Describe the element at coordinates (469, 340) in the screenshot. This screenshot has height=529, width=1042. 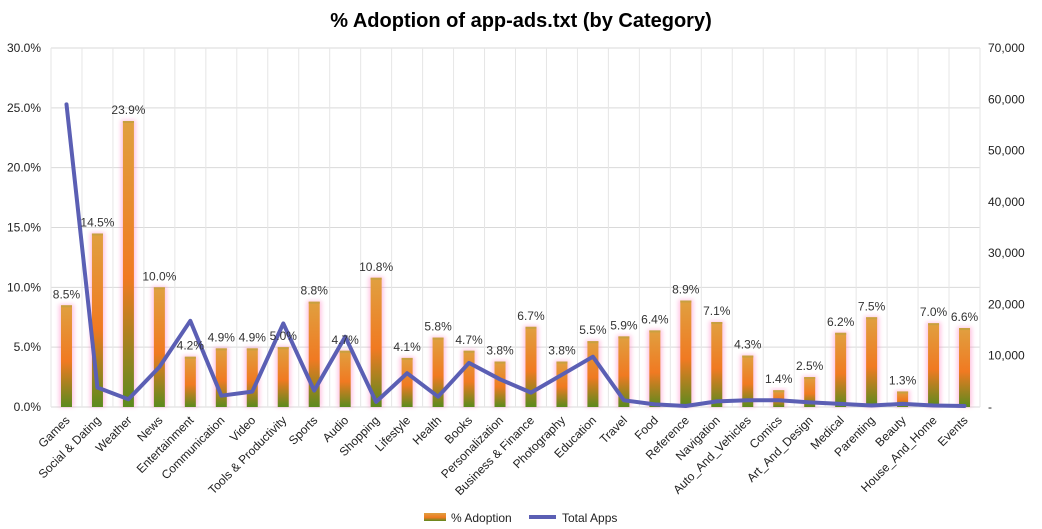
I see `data-label: 4.7%` at that location.